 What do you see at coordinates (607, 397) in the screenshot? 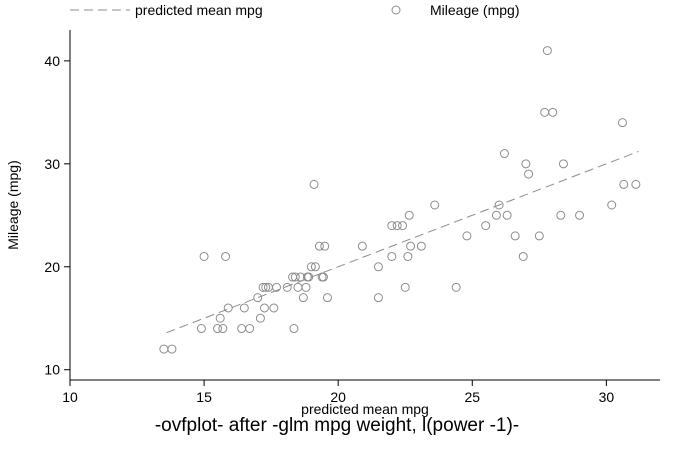
I see `x-tick-label: 30` at bounding box center [607, 397].